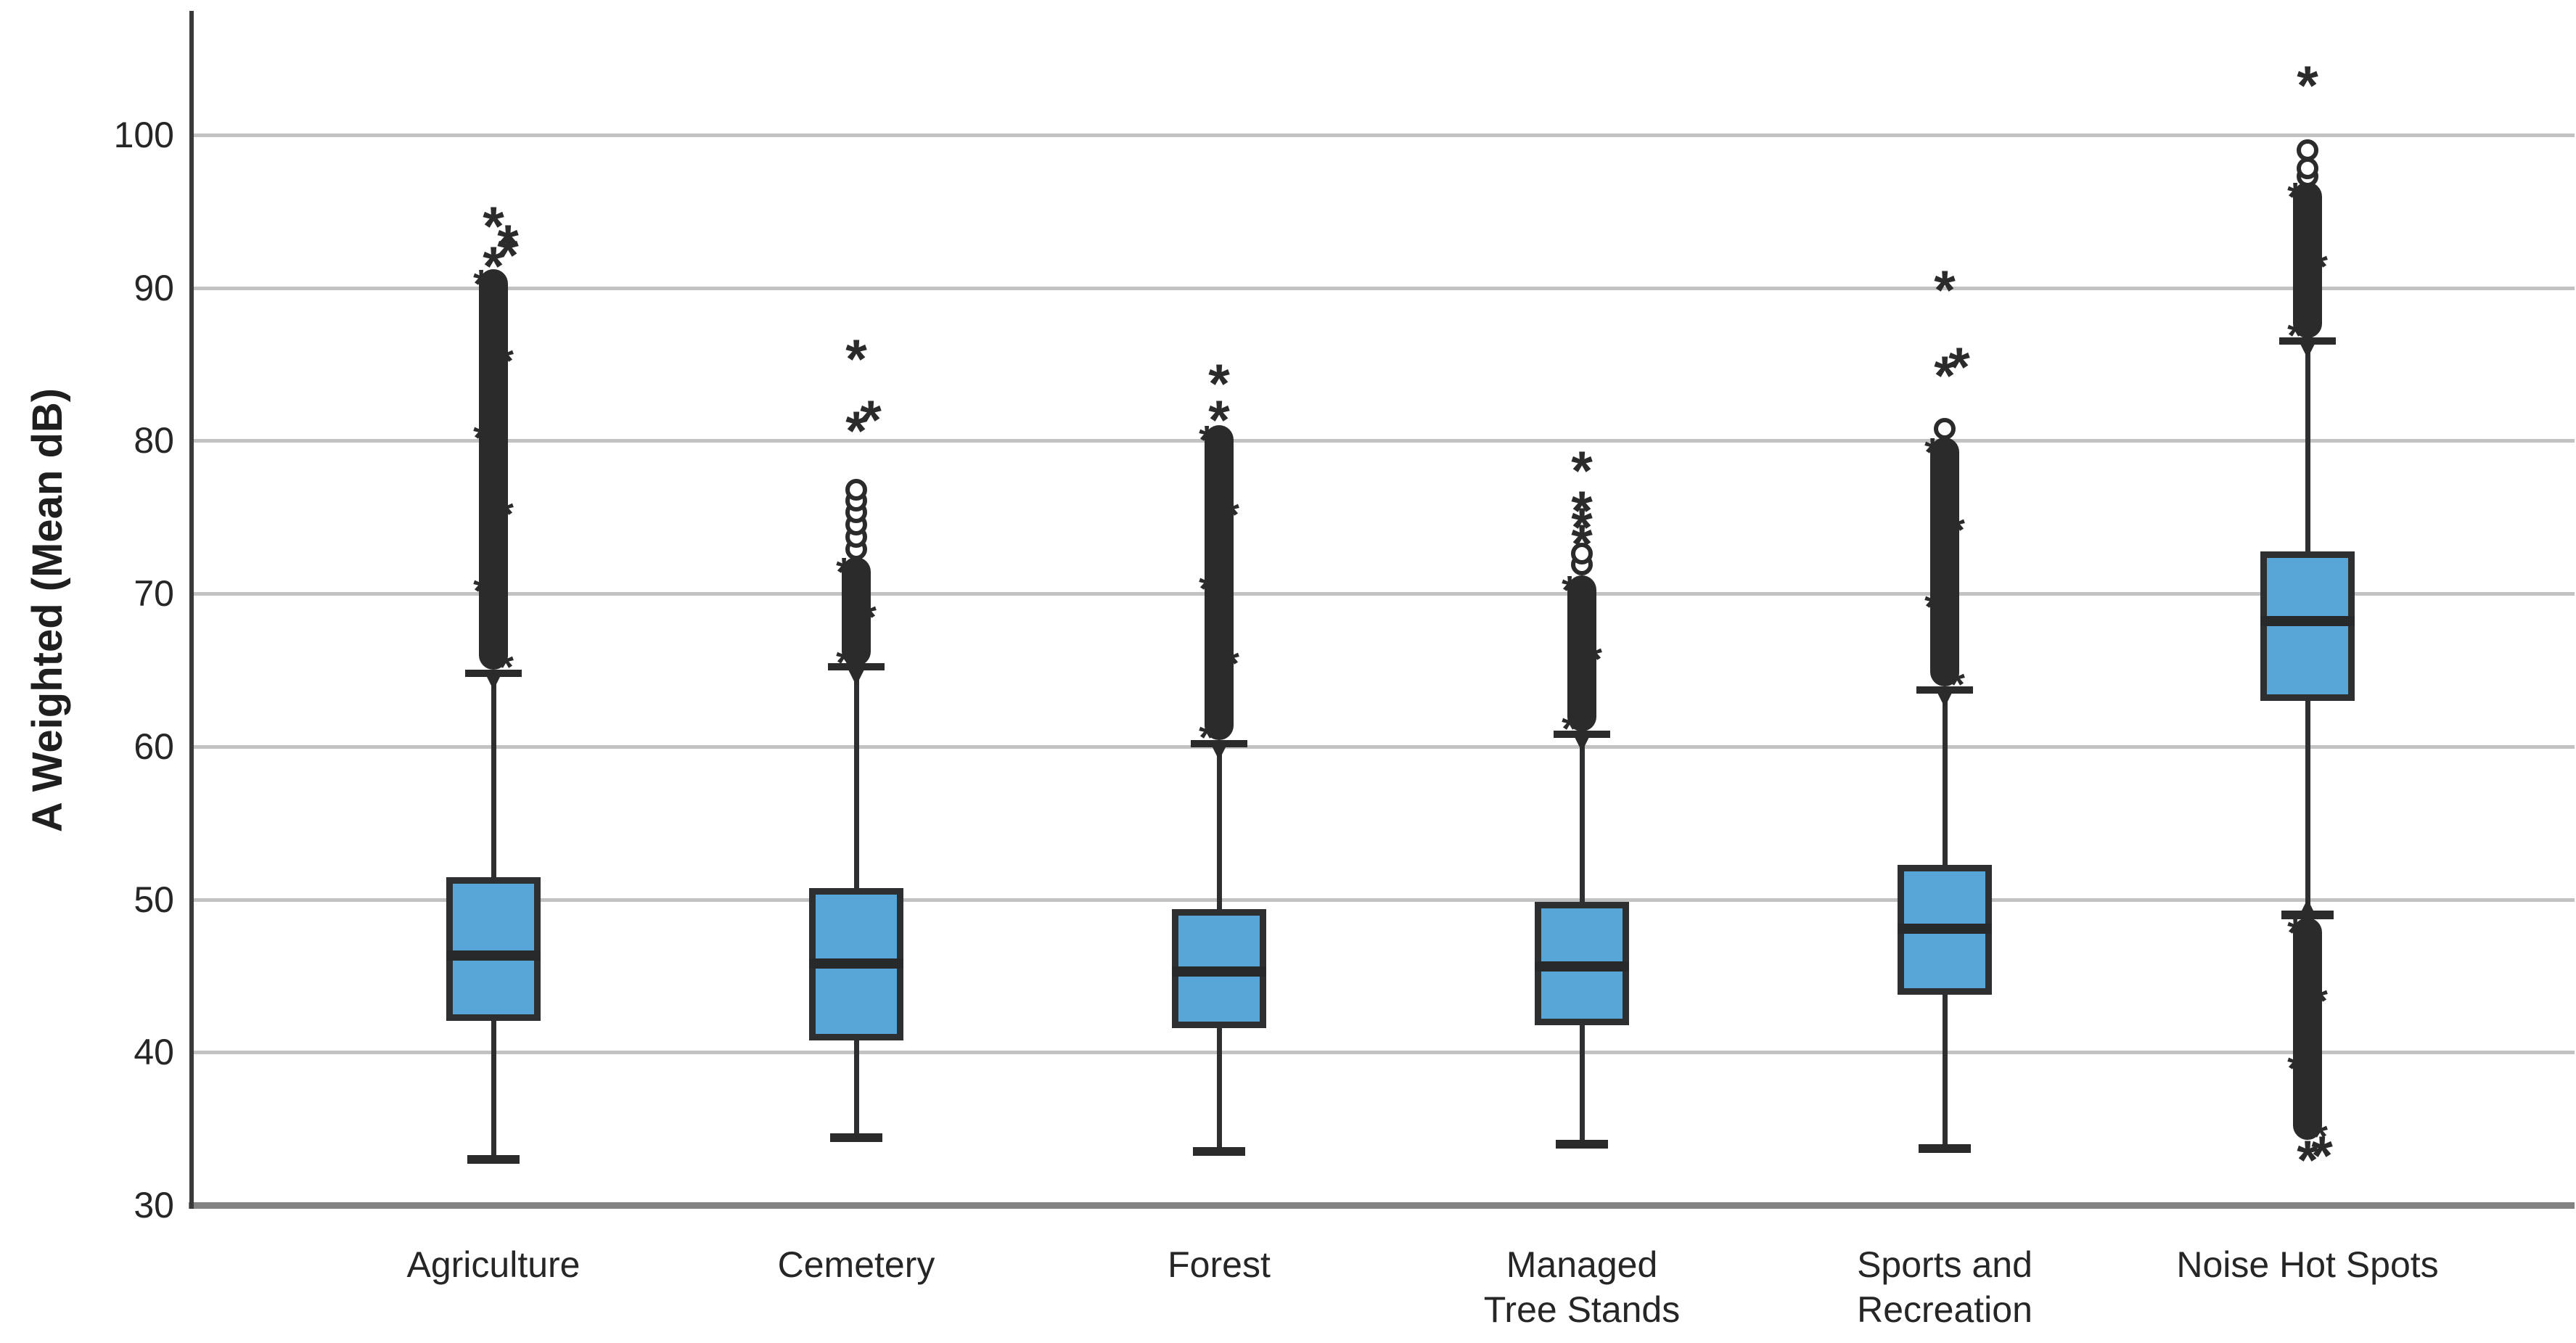 The height and width of the screenshot is (1343, 2576). Describe the element at coordinates (1581, 742) in the screenshot. I see `outlier-column-tip-managed-tree-stands` at that location.